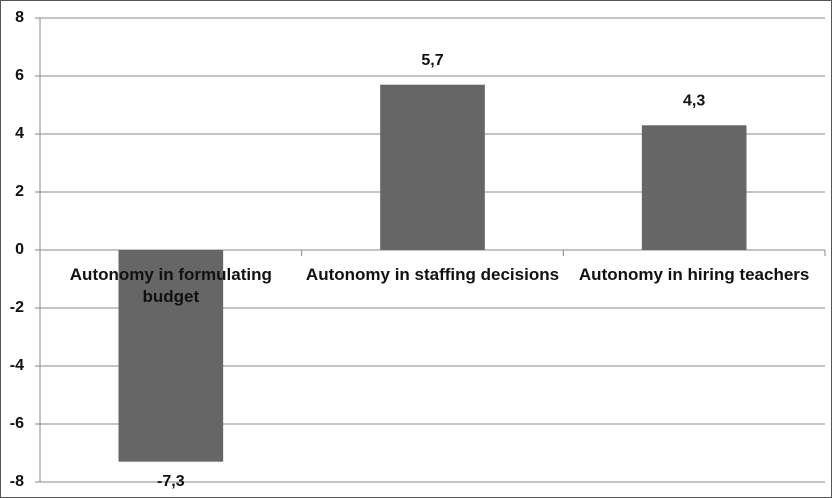 The width and height of the screenshot is (832, 498). I want to click on y-tick-label: -8, so click(17, 481).